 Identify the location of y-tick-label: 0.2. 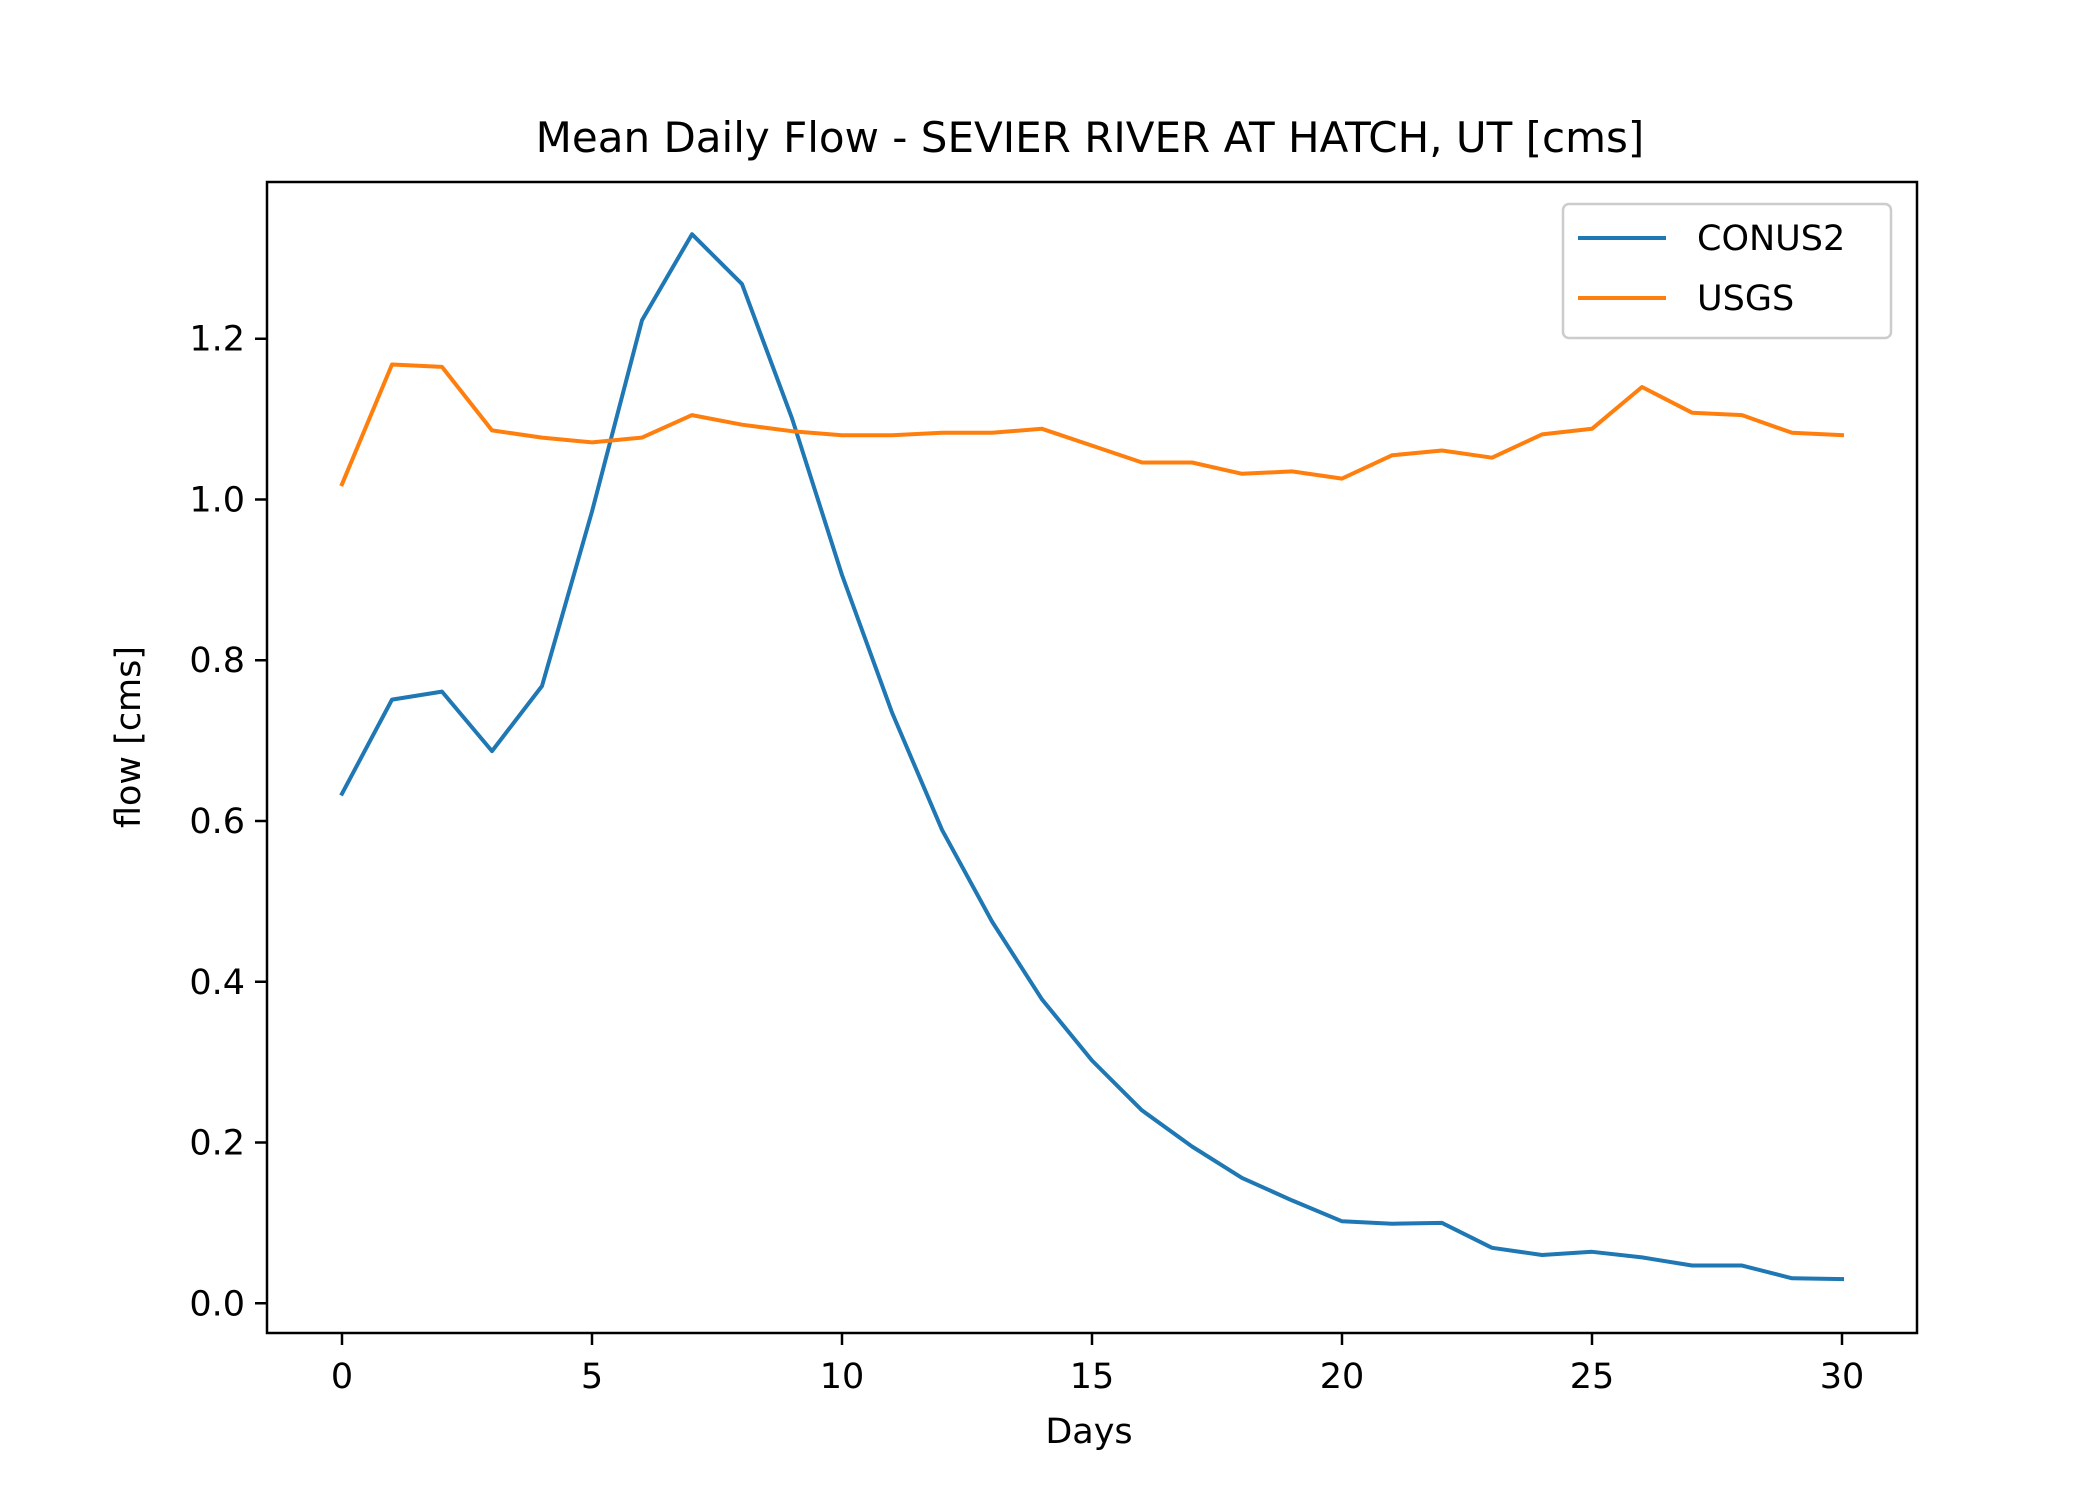
(217, 1144).